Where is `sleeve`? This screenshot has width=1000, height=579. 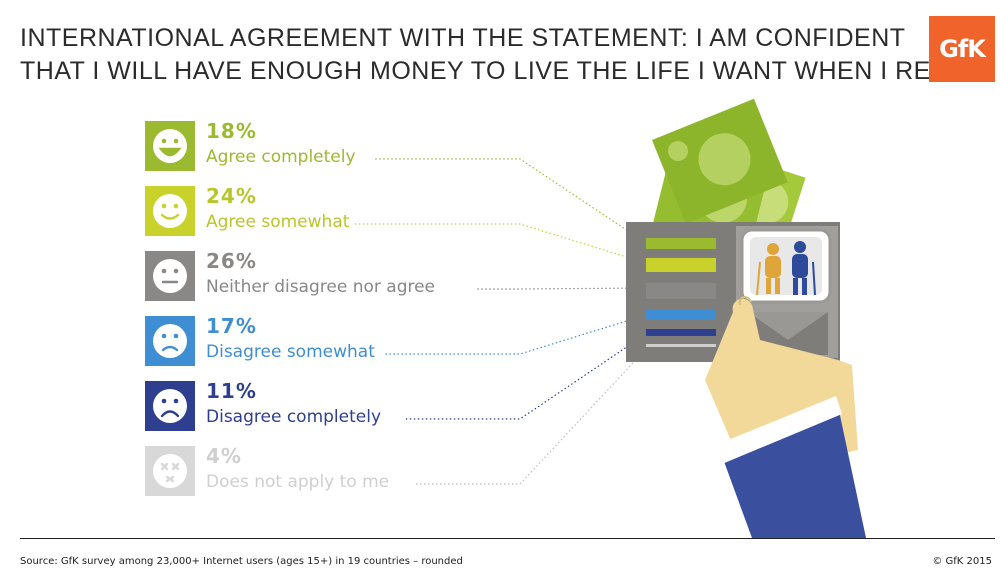 sleeve is located at coordinates (794, 472).